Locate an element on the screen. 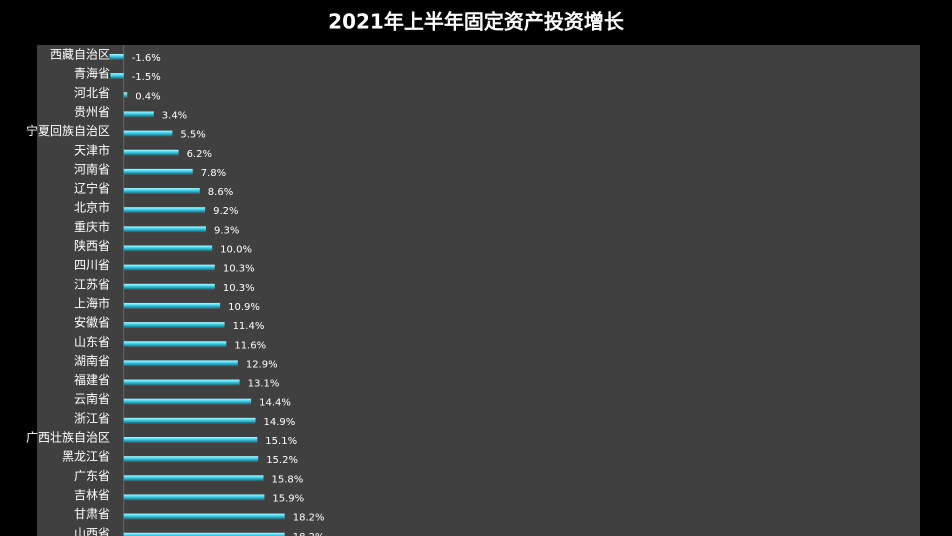 The height and width of the screenshot is (536, 952). y-tick-label: 浙江省 is located at coordinates (92, 418).